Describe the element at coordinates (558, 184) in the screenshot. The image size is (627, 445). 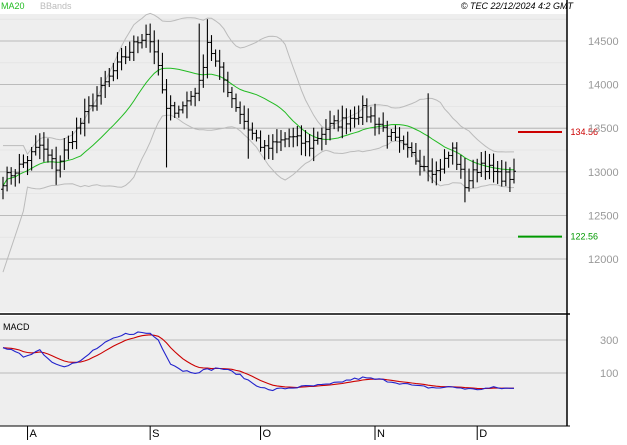
I see `price-levels: 134.56 122.56` at that location.